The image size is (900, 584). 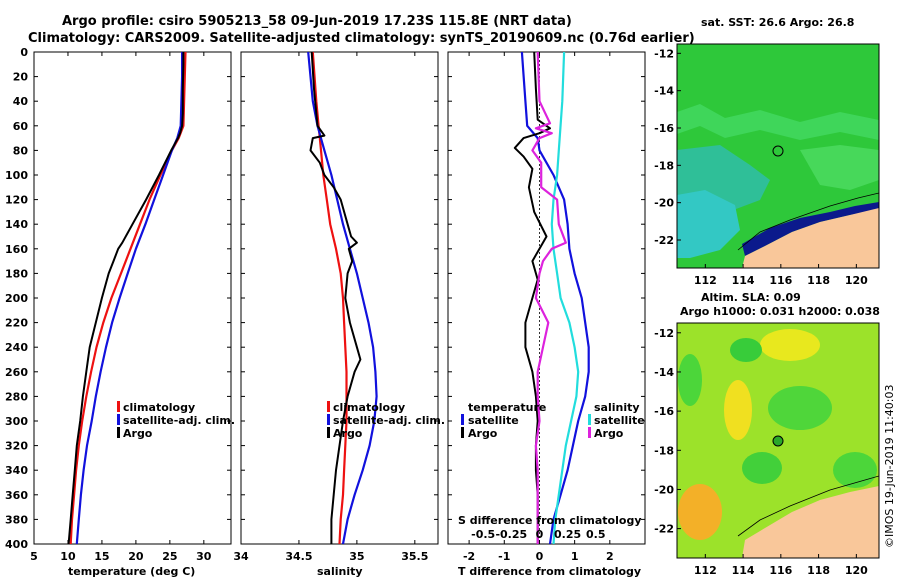 What do you see at coordinates (778, 122) in the screenshot?
I see `sst-warm-band` at bounding box center [778, 122].